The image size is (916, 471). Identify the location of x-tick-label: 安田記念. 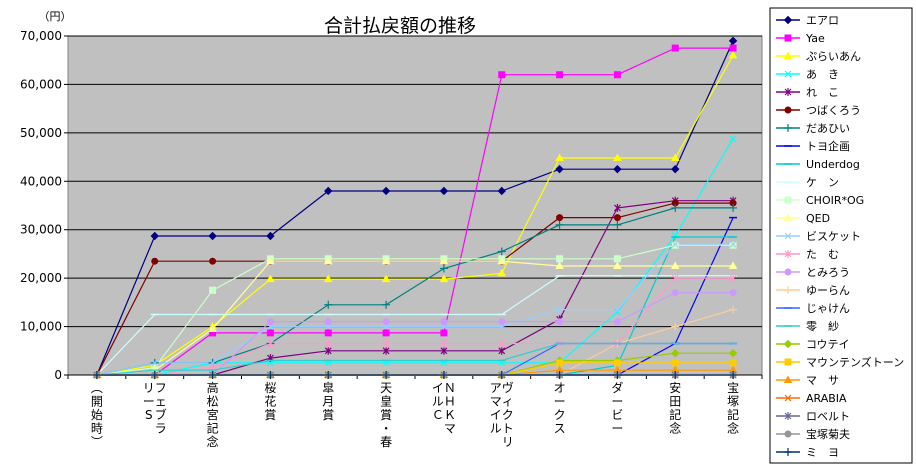
(675, 408).